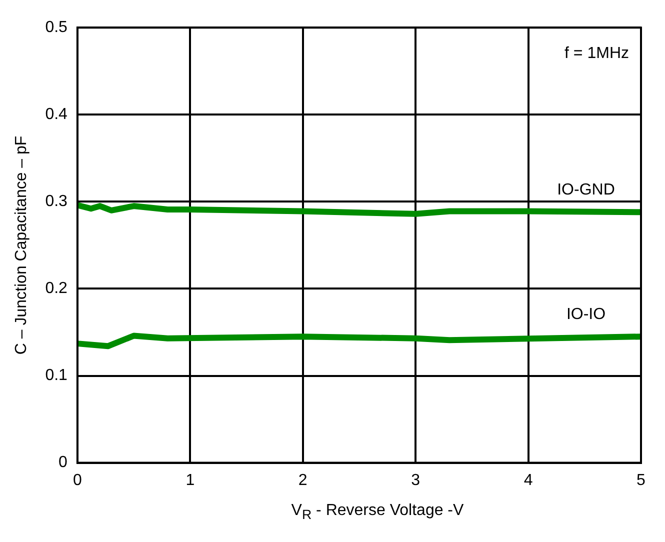 This screenshot has width=665, height=542. What do you see at coordinates (303, 480) in the screenshot?
I see `x-tick-label: 2` at bounding box center [303, 480].